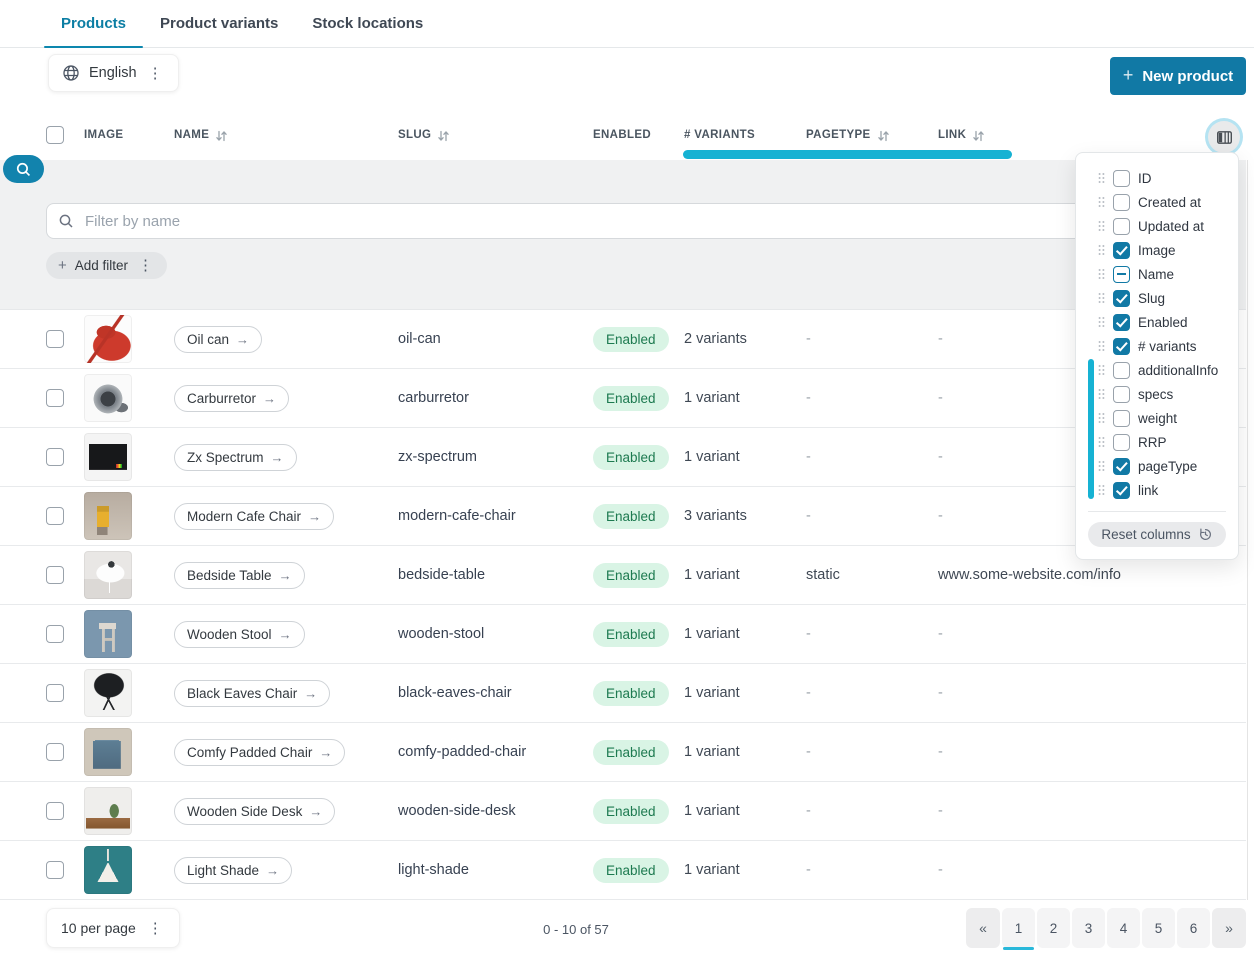 Image resolution: width=1254 pixels, height=970 pixels. What do you see at coordinates (1158, 928) in the screenshot?
I see `page-button-5: 5` at bounding box center [1158, 928].